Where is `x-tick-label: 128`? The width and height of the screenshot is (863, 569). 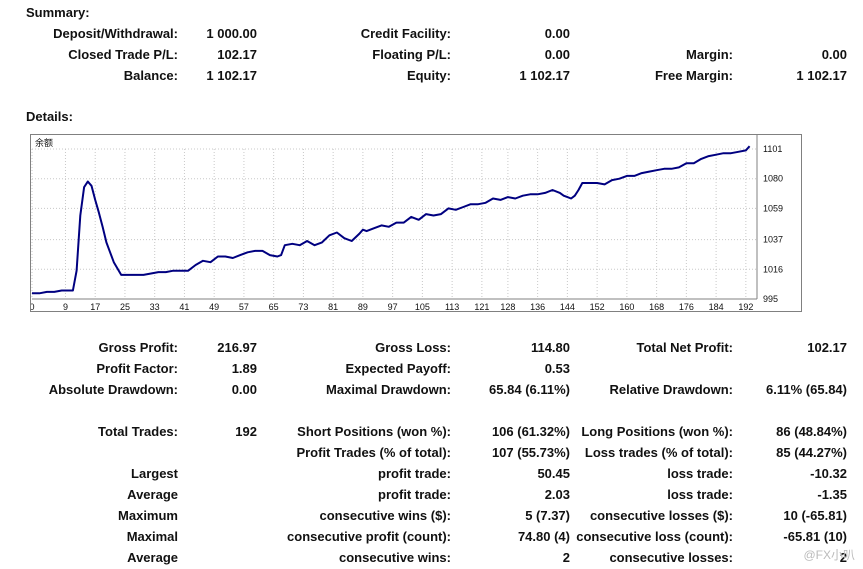 x-tick-label: 128 is located at coordinates (507, 306).